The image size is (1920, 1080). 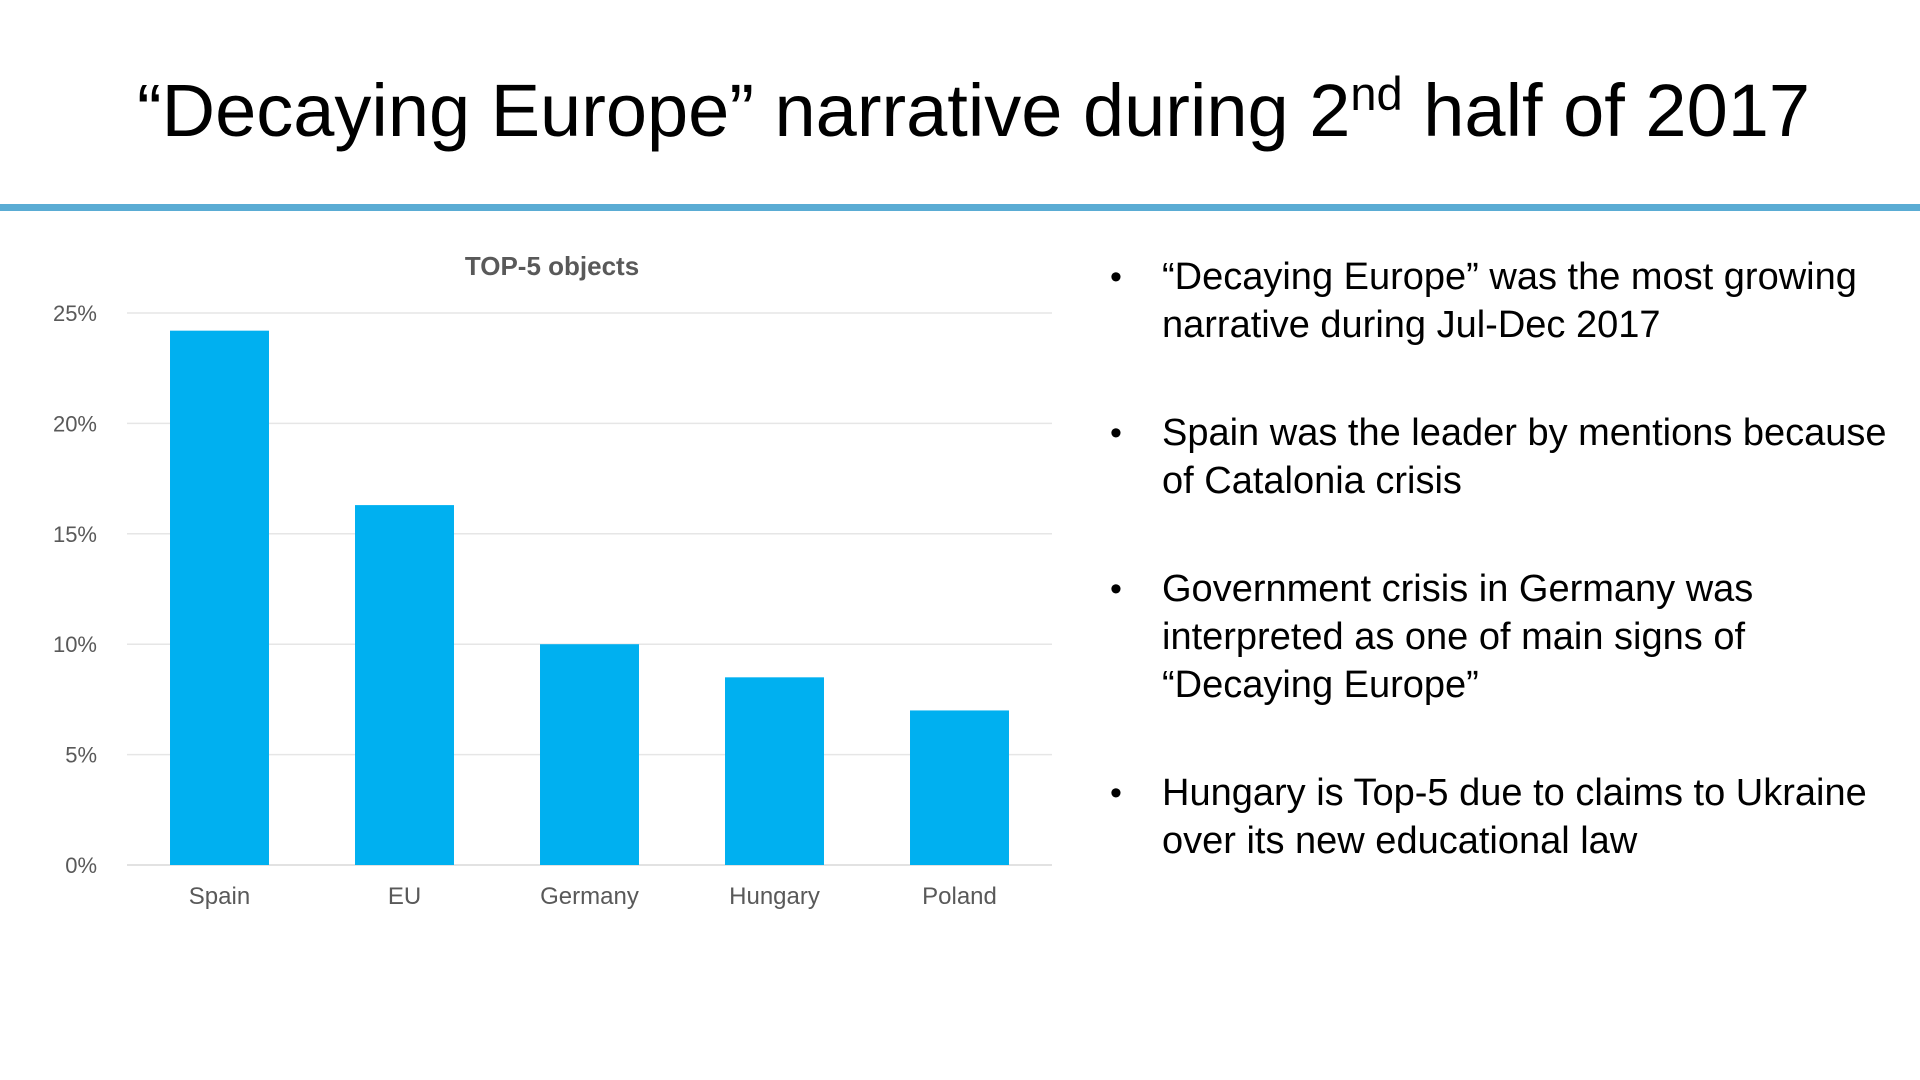 I want to click on bar-spain, so click(x=219, y=597).